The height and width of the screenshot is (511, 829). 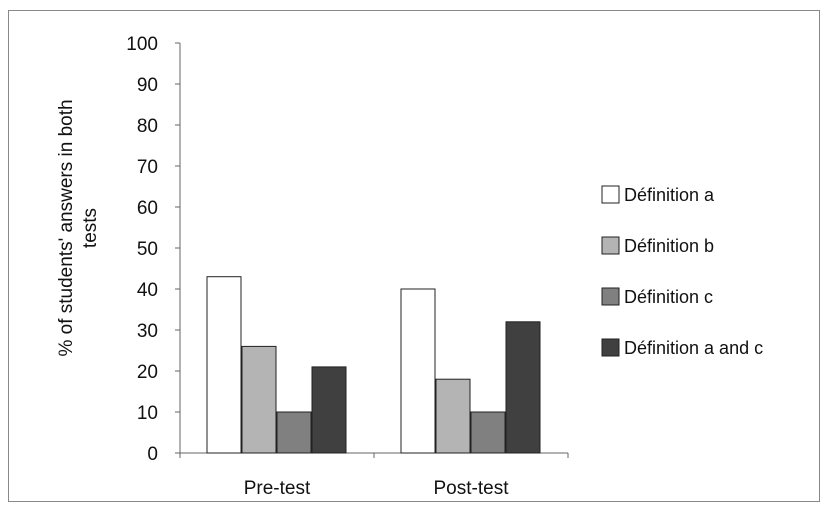 What do you see at coordinates (277, 488) in the screenshot?
I see `x-category-label: Pre-test` at bounding box center [277, 488].